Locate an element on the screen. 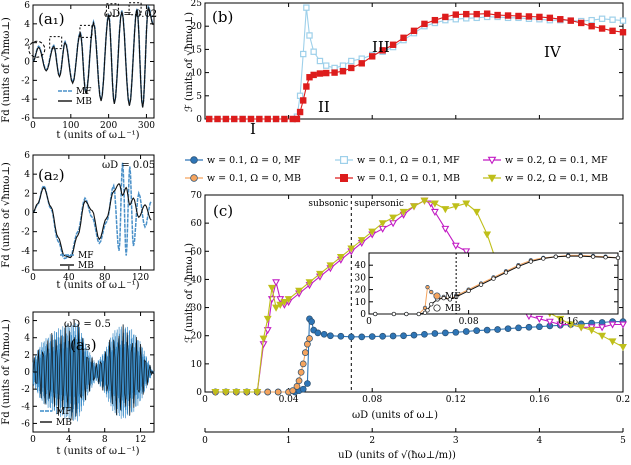  highlight-circle is located at coordinates (37, 49).